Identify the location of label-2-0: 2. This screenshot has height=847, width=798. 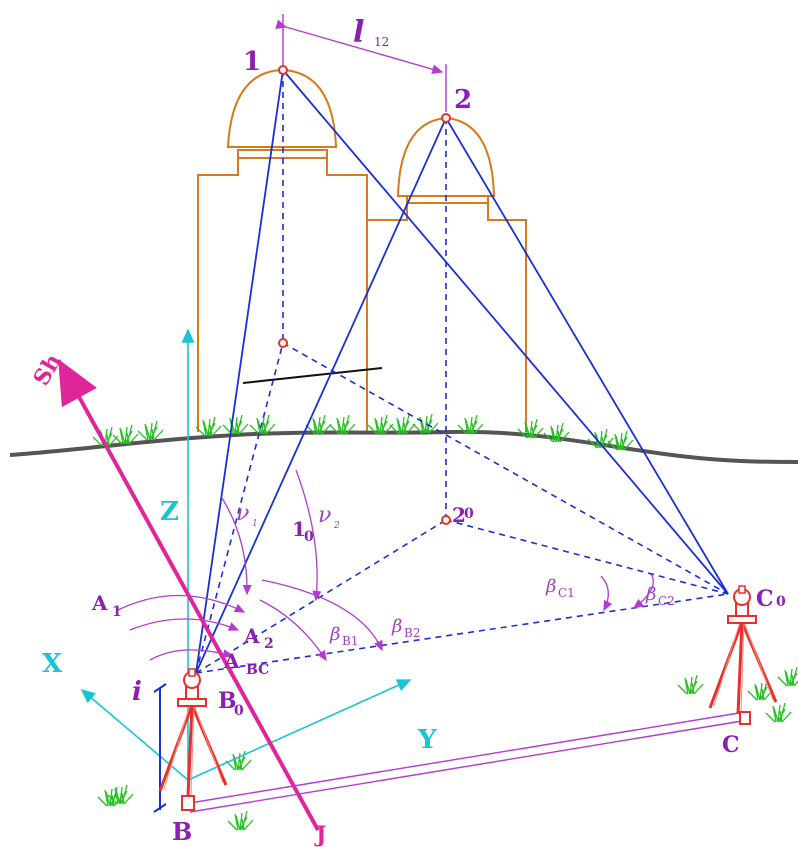
(459, 515).